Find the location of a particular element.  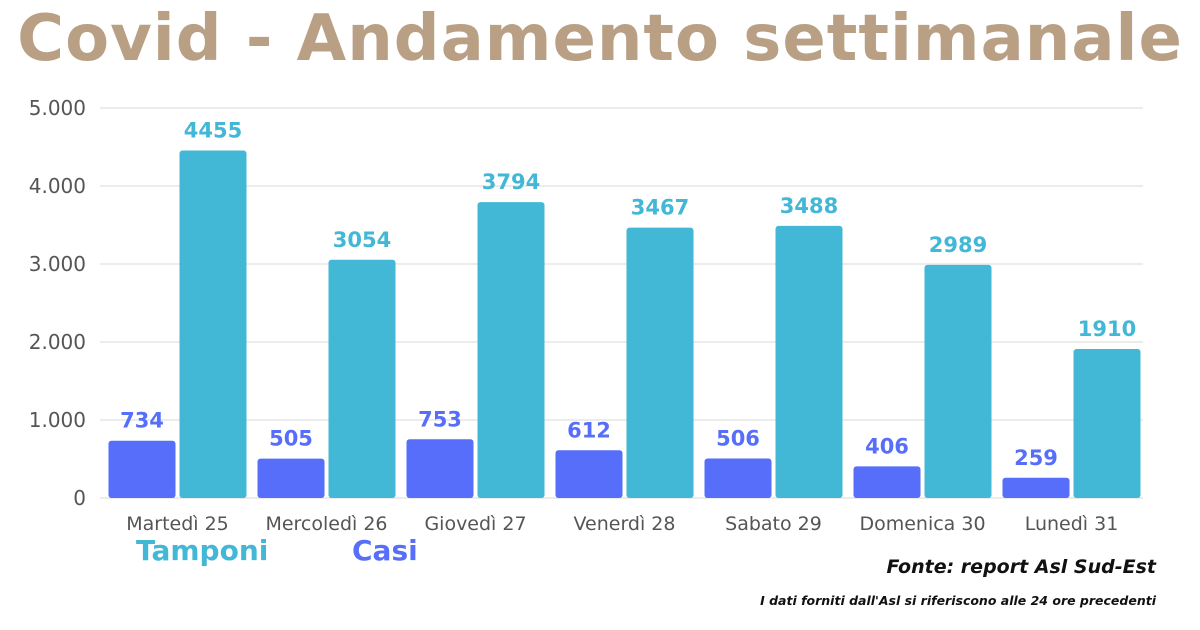

data-label: 1910 is located at coordinates (1107, 329).